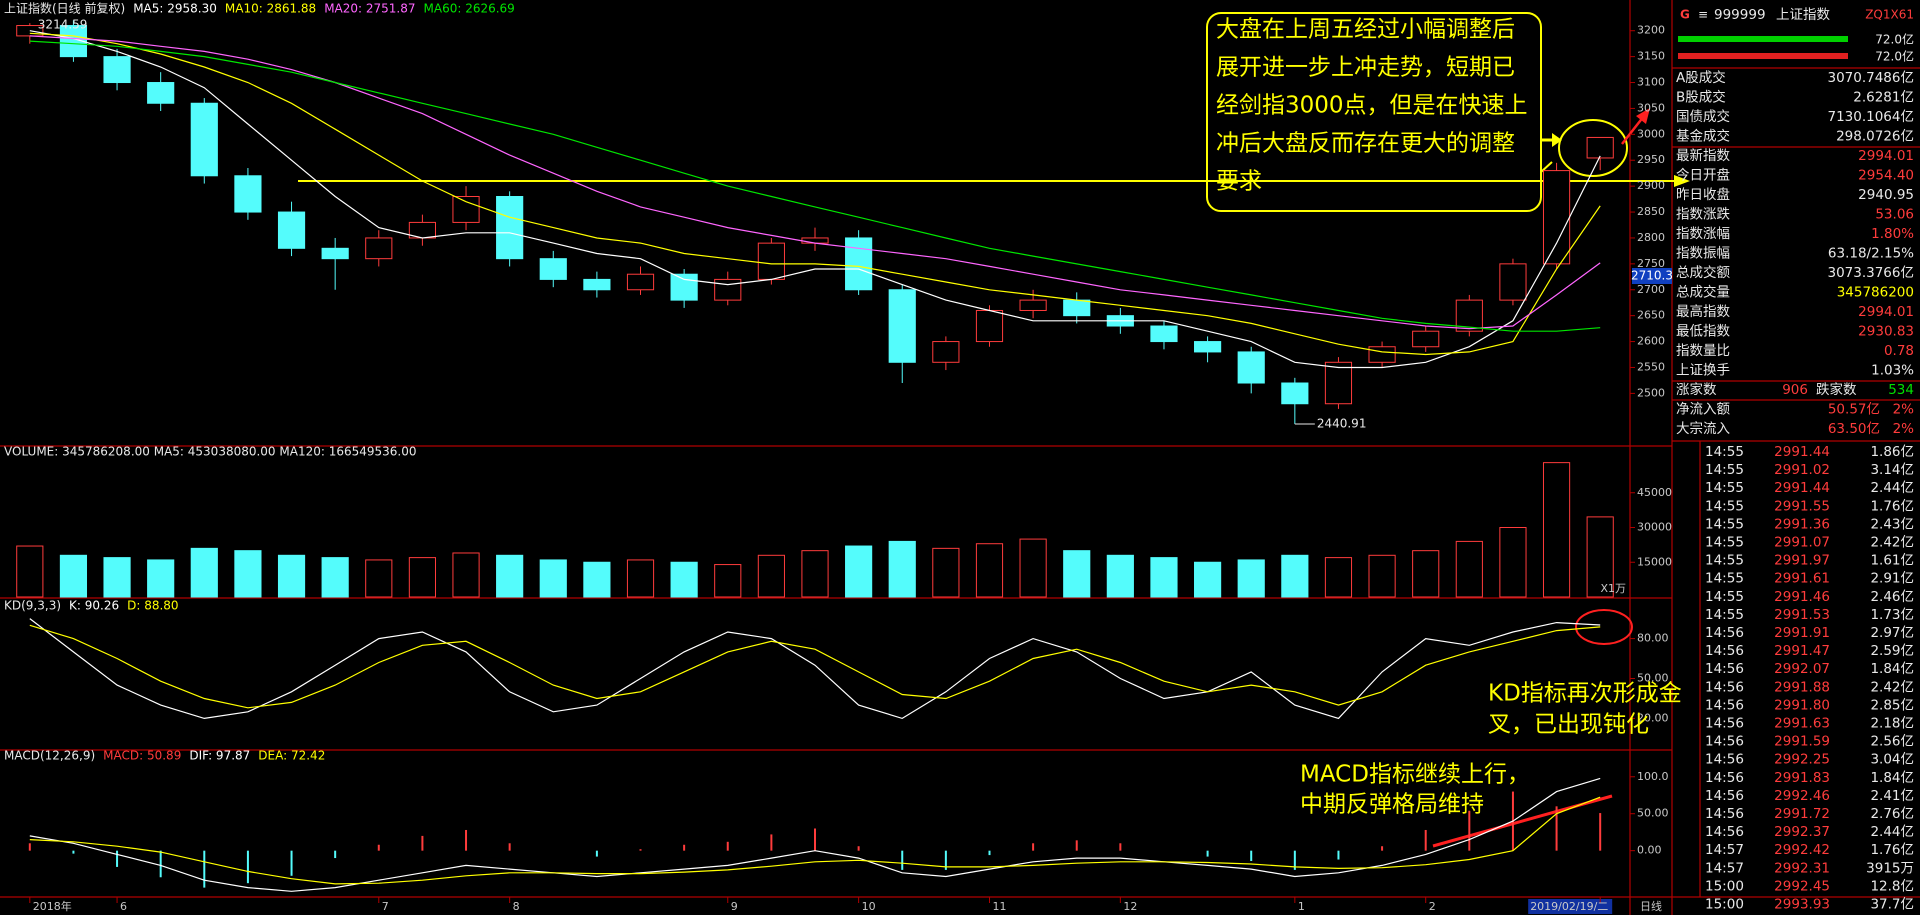 This screenshot has width=1920, height=915. I want to click on y-tick-label: 100.0, so click(1653, 776).